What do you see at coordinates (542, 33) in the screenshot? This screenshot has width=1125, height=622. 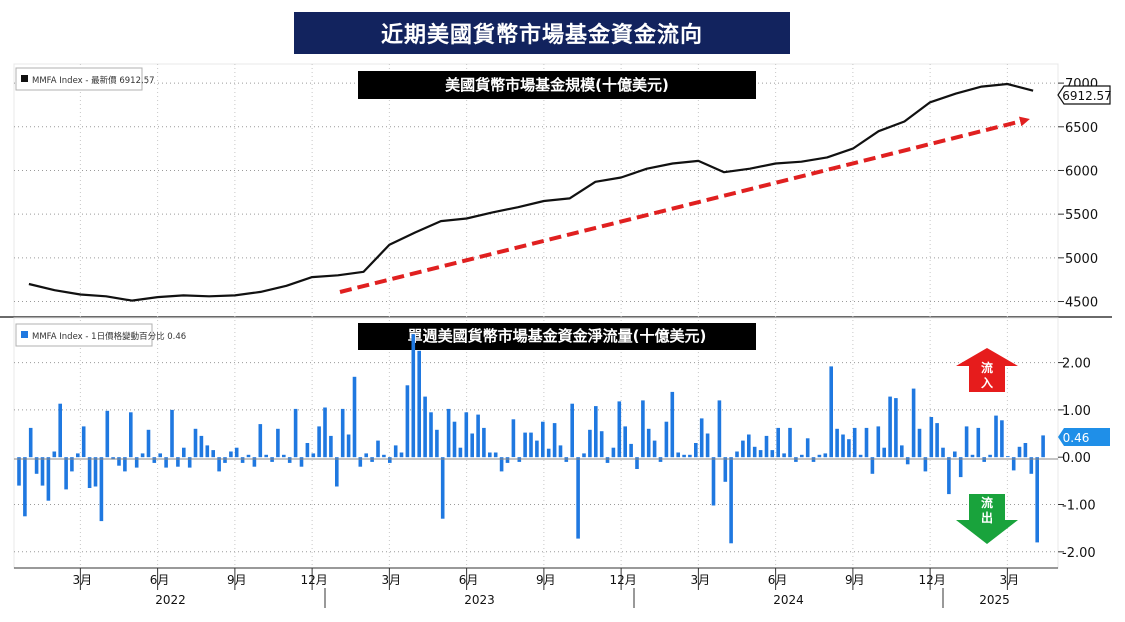 I see `page-title: 近期美國貨幣市場基金資金流向` at bounding box center [542, 33].